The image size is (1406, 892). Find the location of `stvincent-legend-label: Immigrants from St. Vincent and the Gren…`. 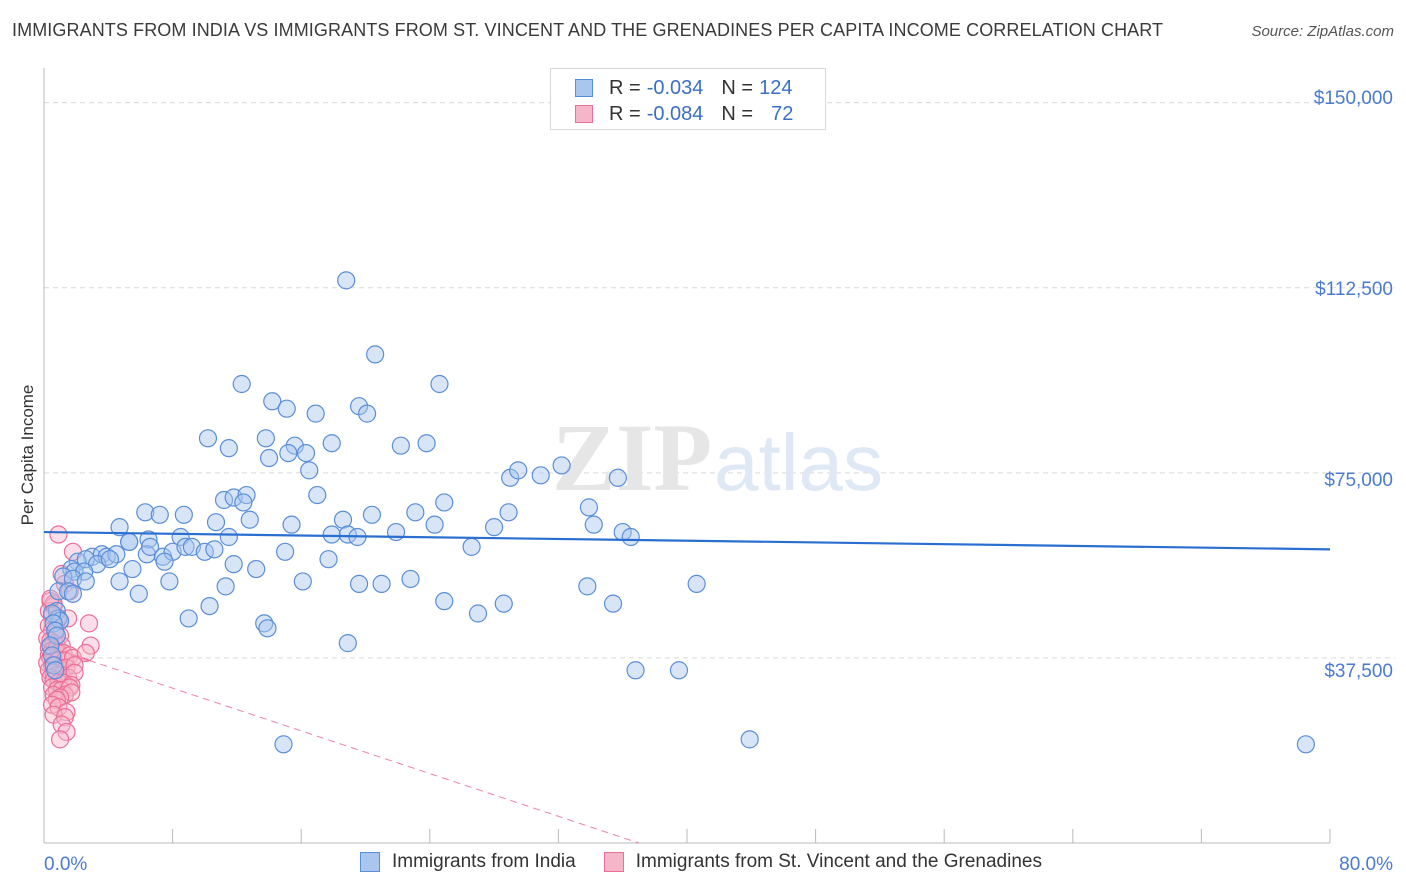

stvincent-legend-label: Immigrants from St. Vincent and the Gren… is located at coordinates (838, 861).